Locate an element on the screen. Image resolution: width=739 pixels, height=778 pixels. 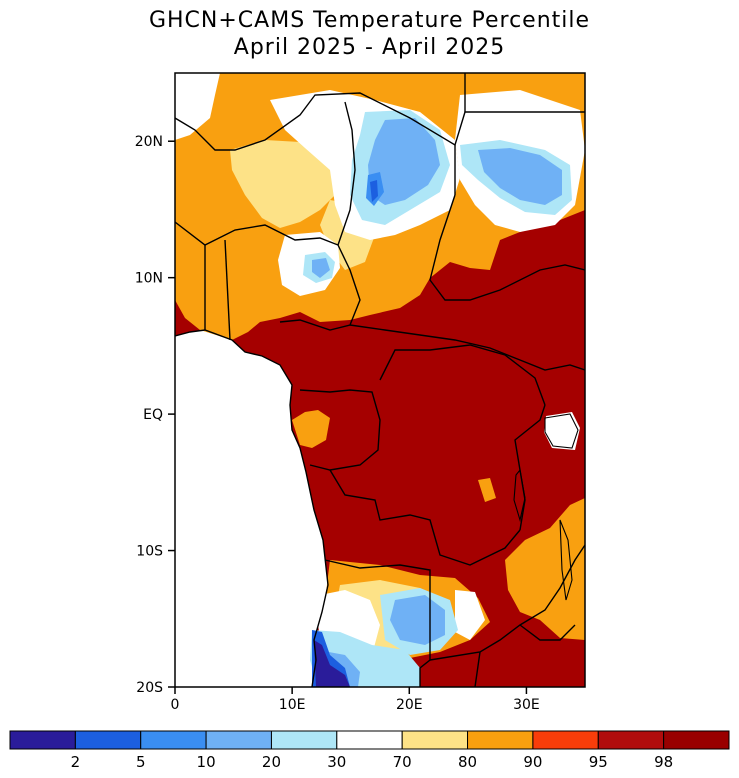
region-blue-south is located at coordinates (417, 620).